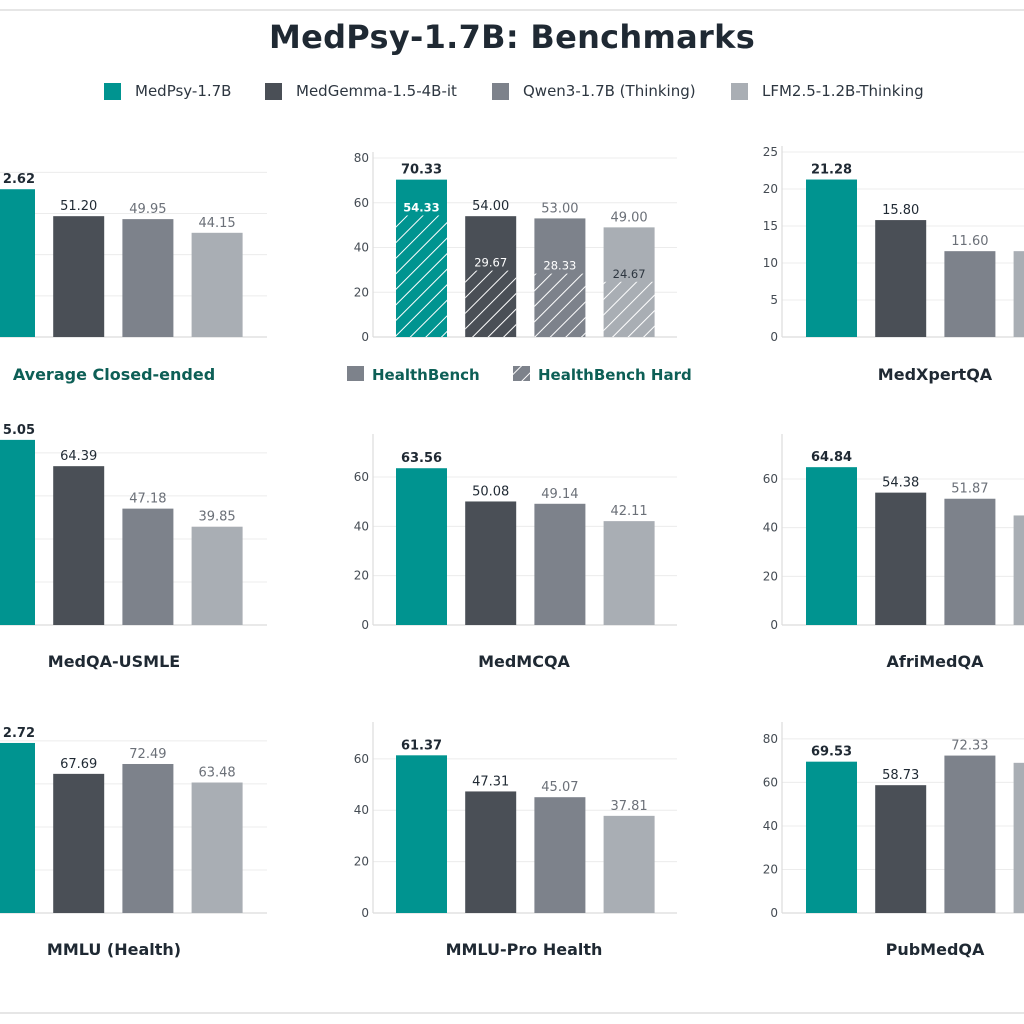 The width and height of the screenshot is (1024, 1024). Describe the element at coordinates (421, 170) in the screenshot. I see `bar-value-label: 70.33` at that location.